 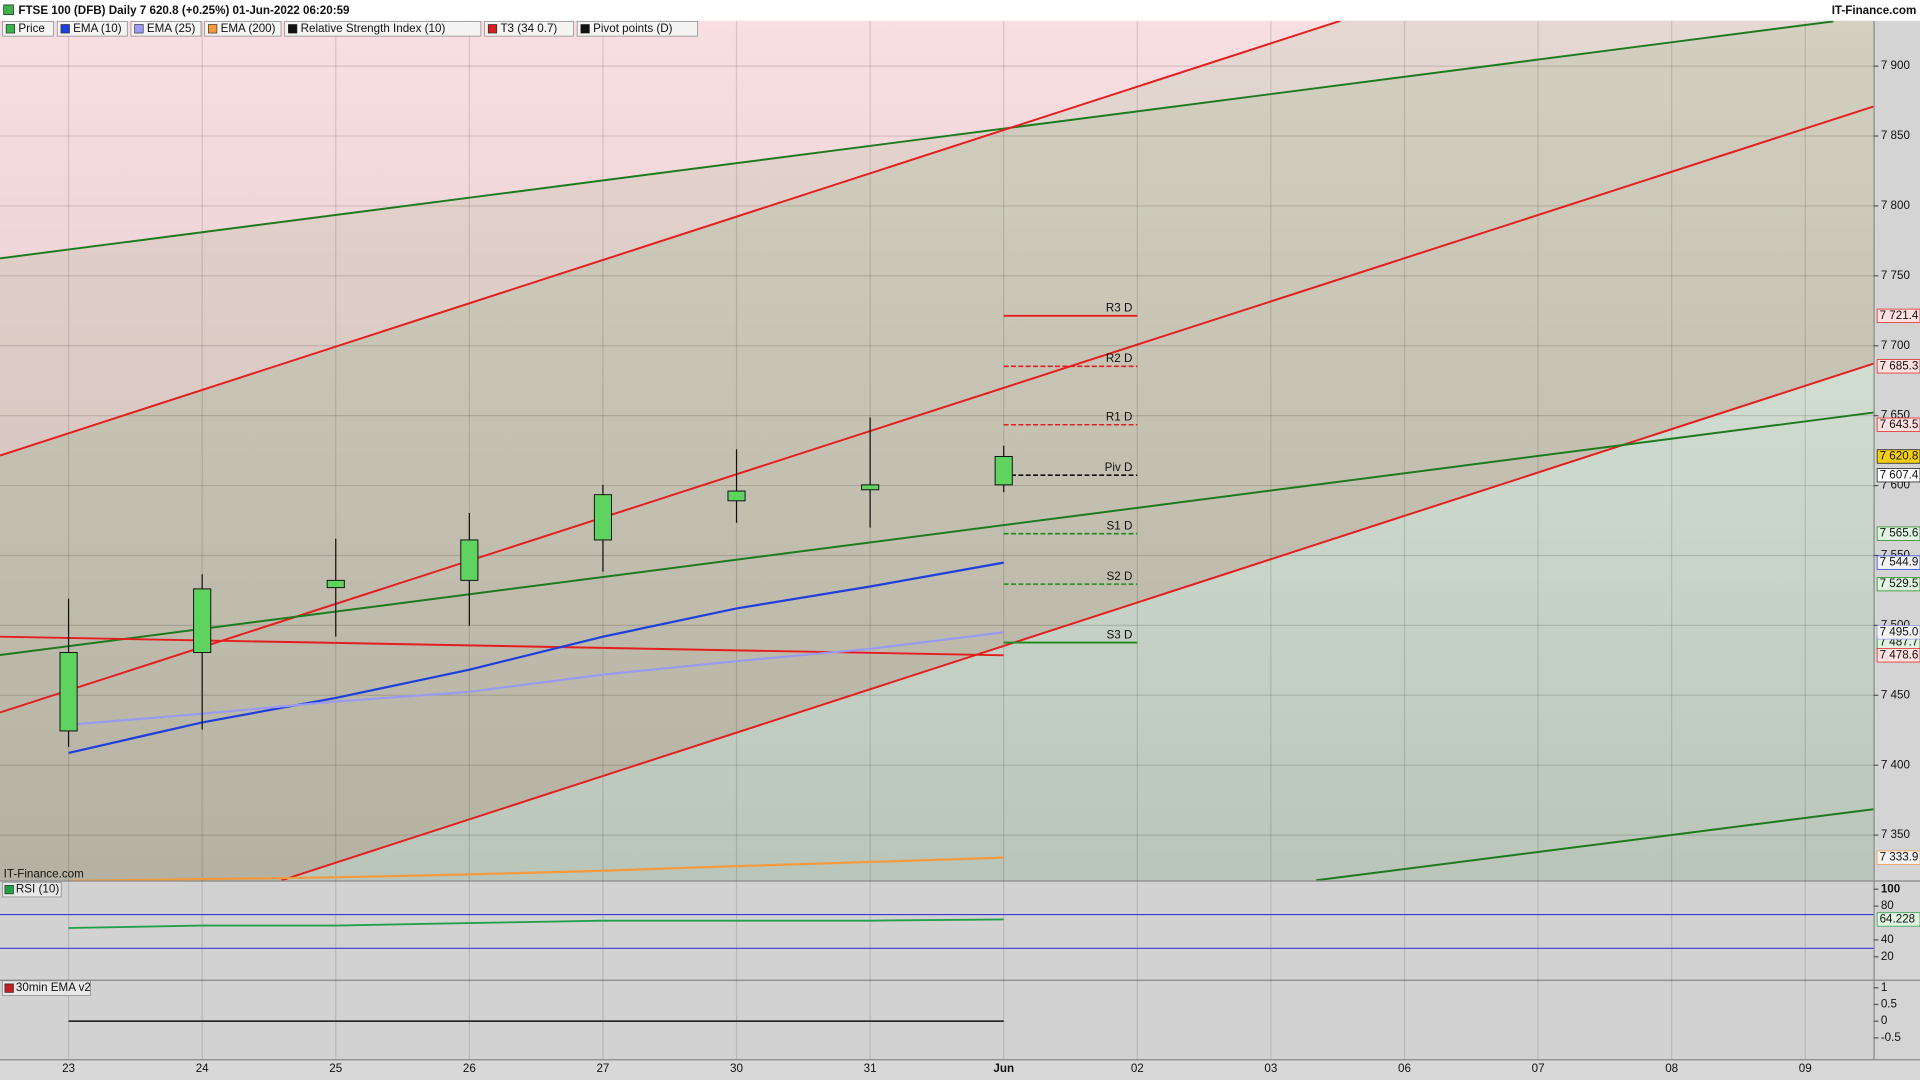 What do you see at coordinates (1120, 576) in the screenshot?
I see `pivot-label: S2 D` at bounding box center [1120, 576].